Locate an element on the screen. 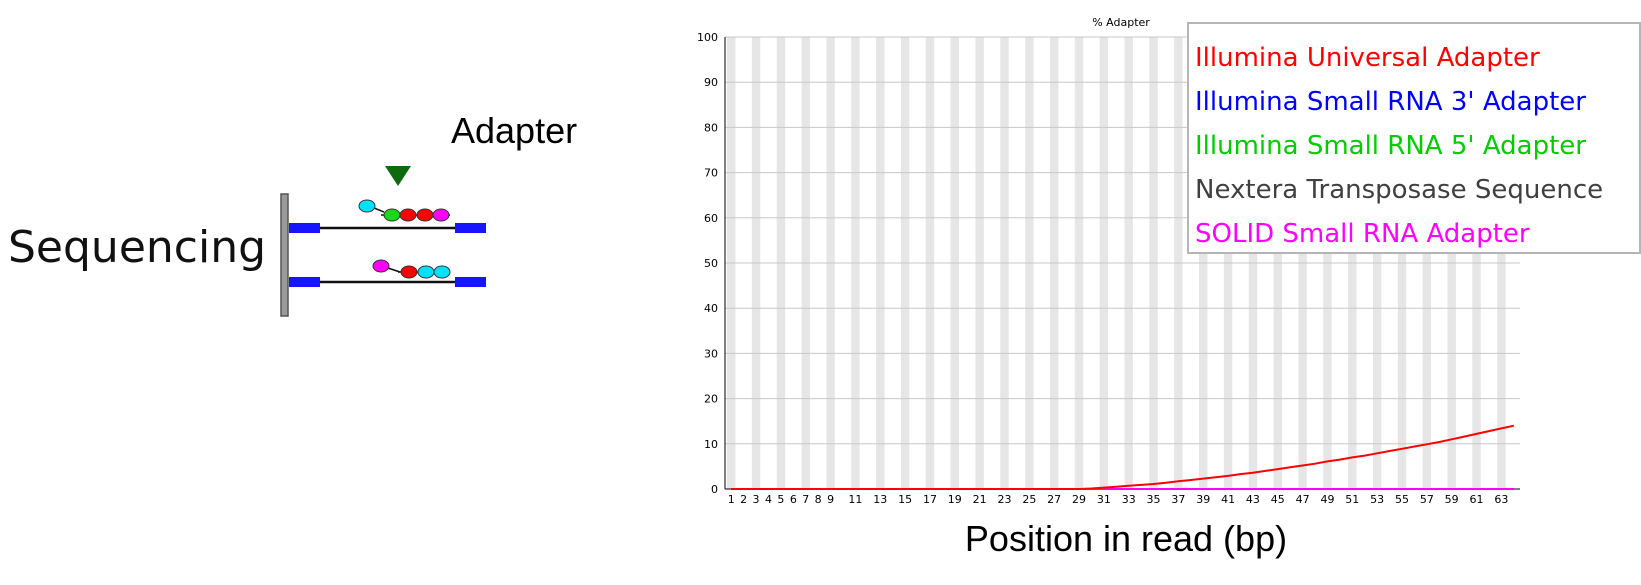 Image resolution: width=1641 pixels, height=585 pixels. x-tick-label: 59 is located at coordinates (1452, 499).